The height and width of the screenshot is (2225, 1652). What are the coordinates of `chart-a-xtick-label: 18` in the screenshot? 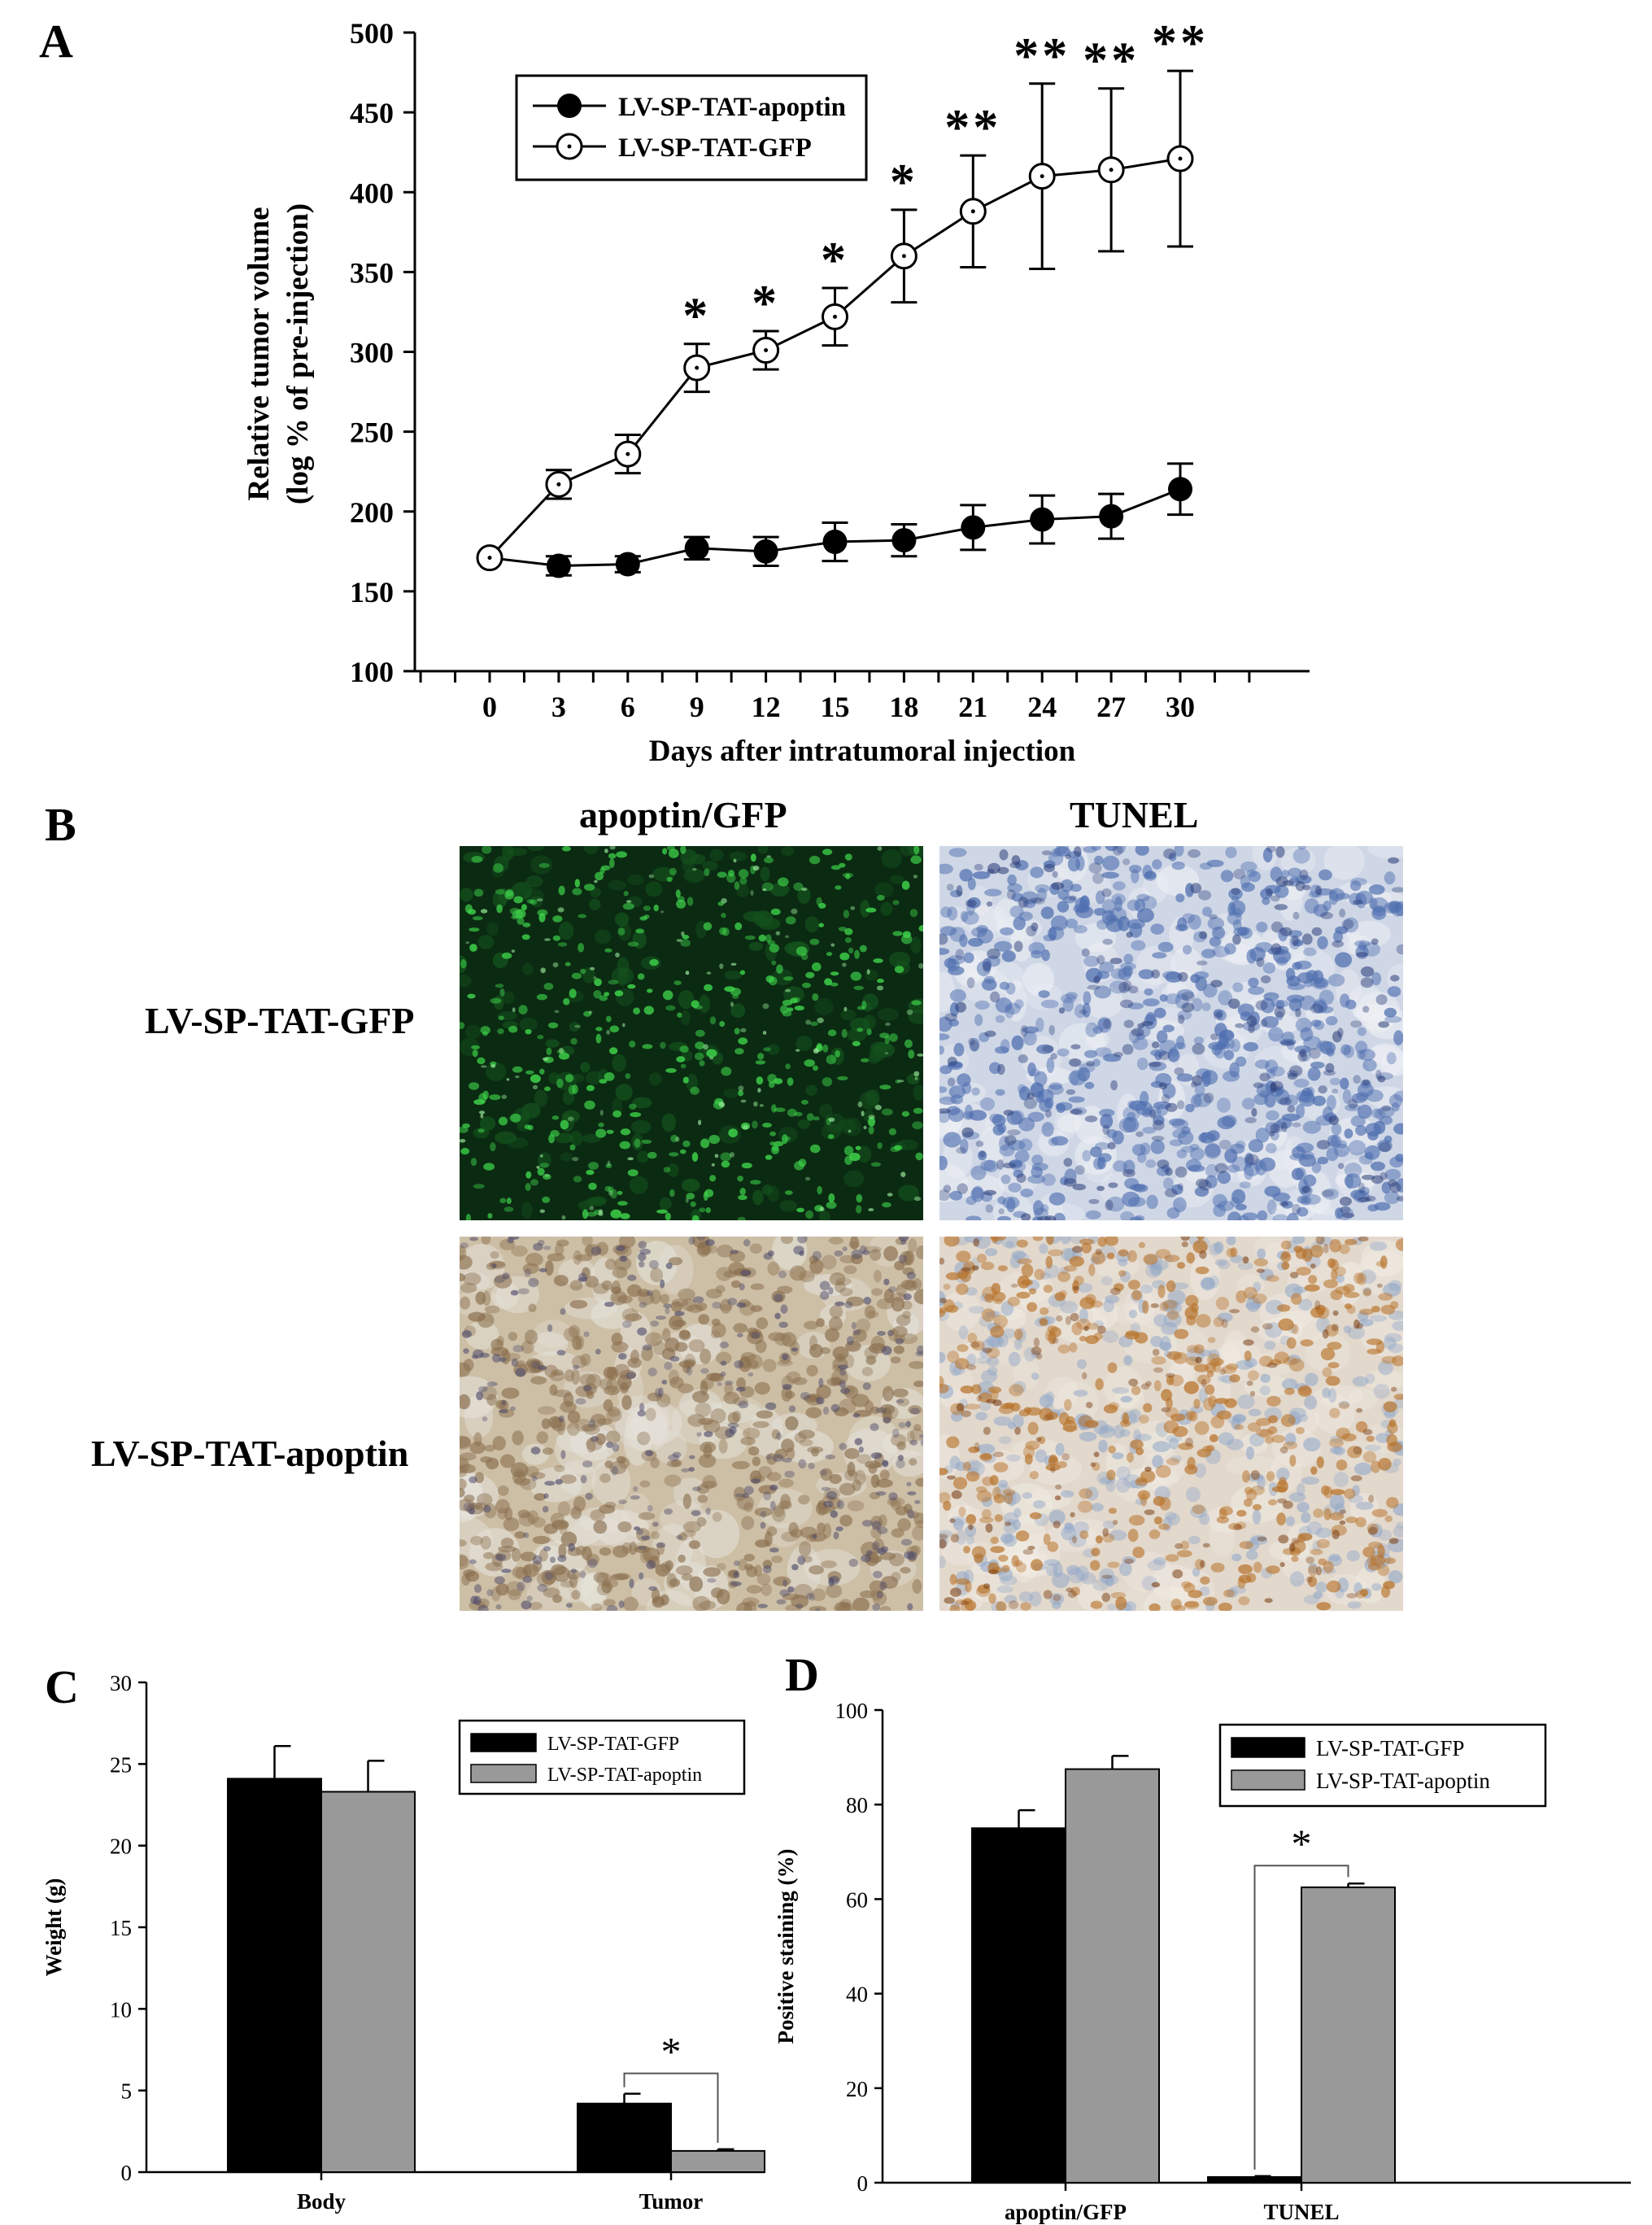 It's located at (903, 707).